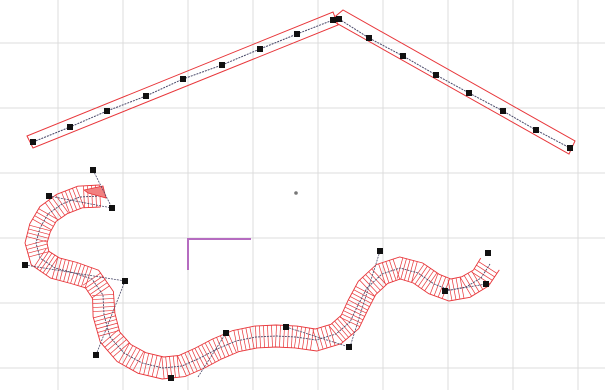  I want to click on arrow-head, so click(95, 192).